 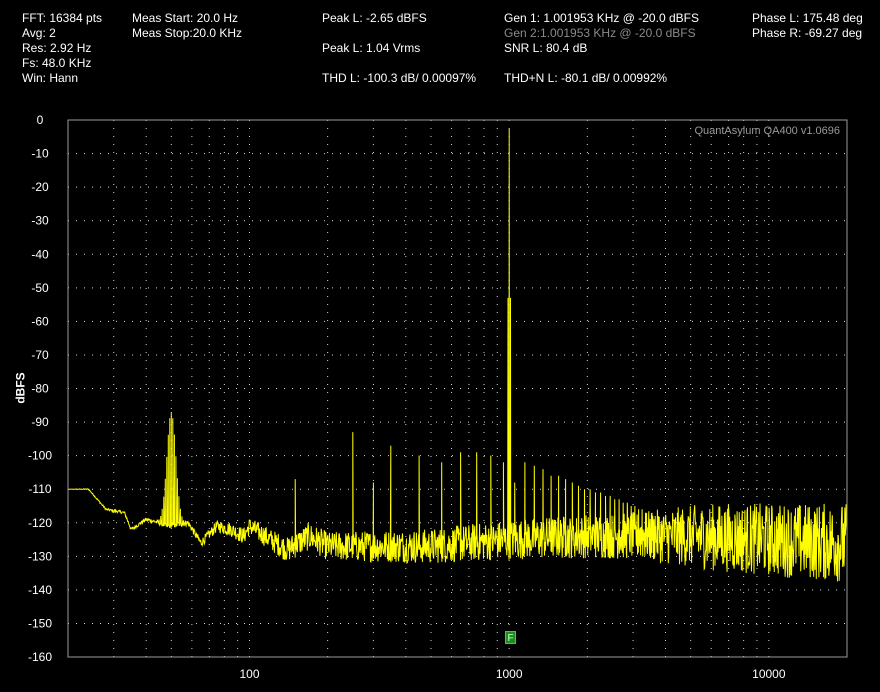 What do you see at coordinates (40, 254) in the screenshot?
I see `y-tick-label: -40` at bounding box center [40, 254].